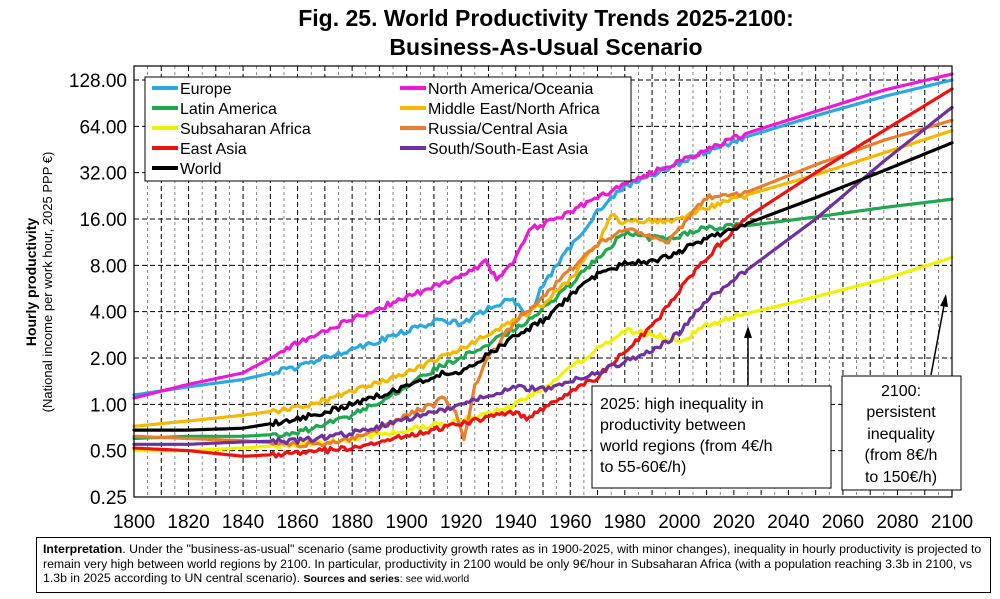 This screenshot has width=1000, height=599. Describe the element at coordinates (643, 467) in the screenshot. I see `annotation-2025-line4: to 55-60€/h)` at that location.